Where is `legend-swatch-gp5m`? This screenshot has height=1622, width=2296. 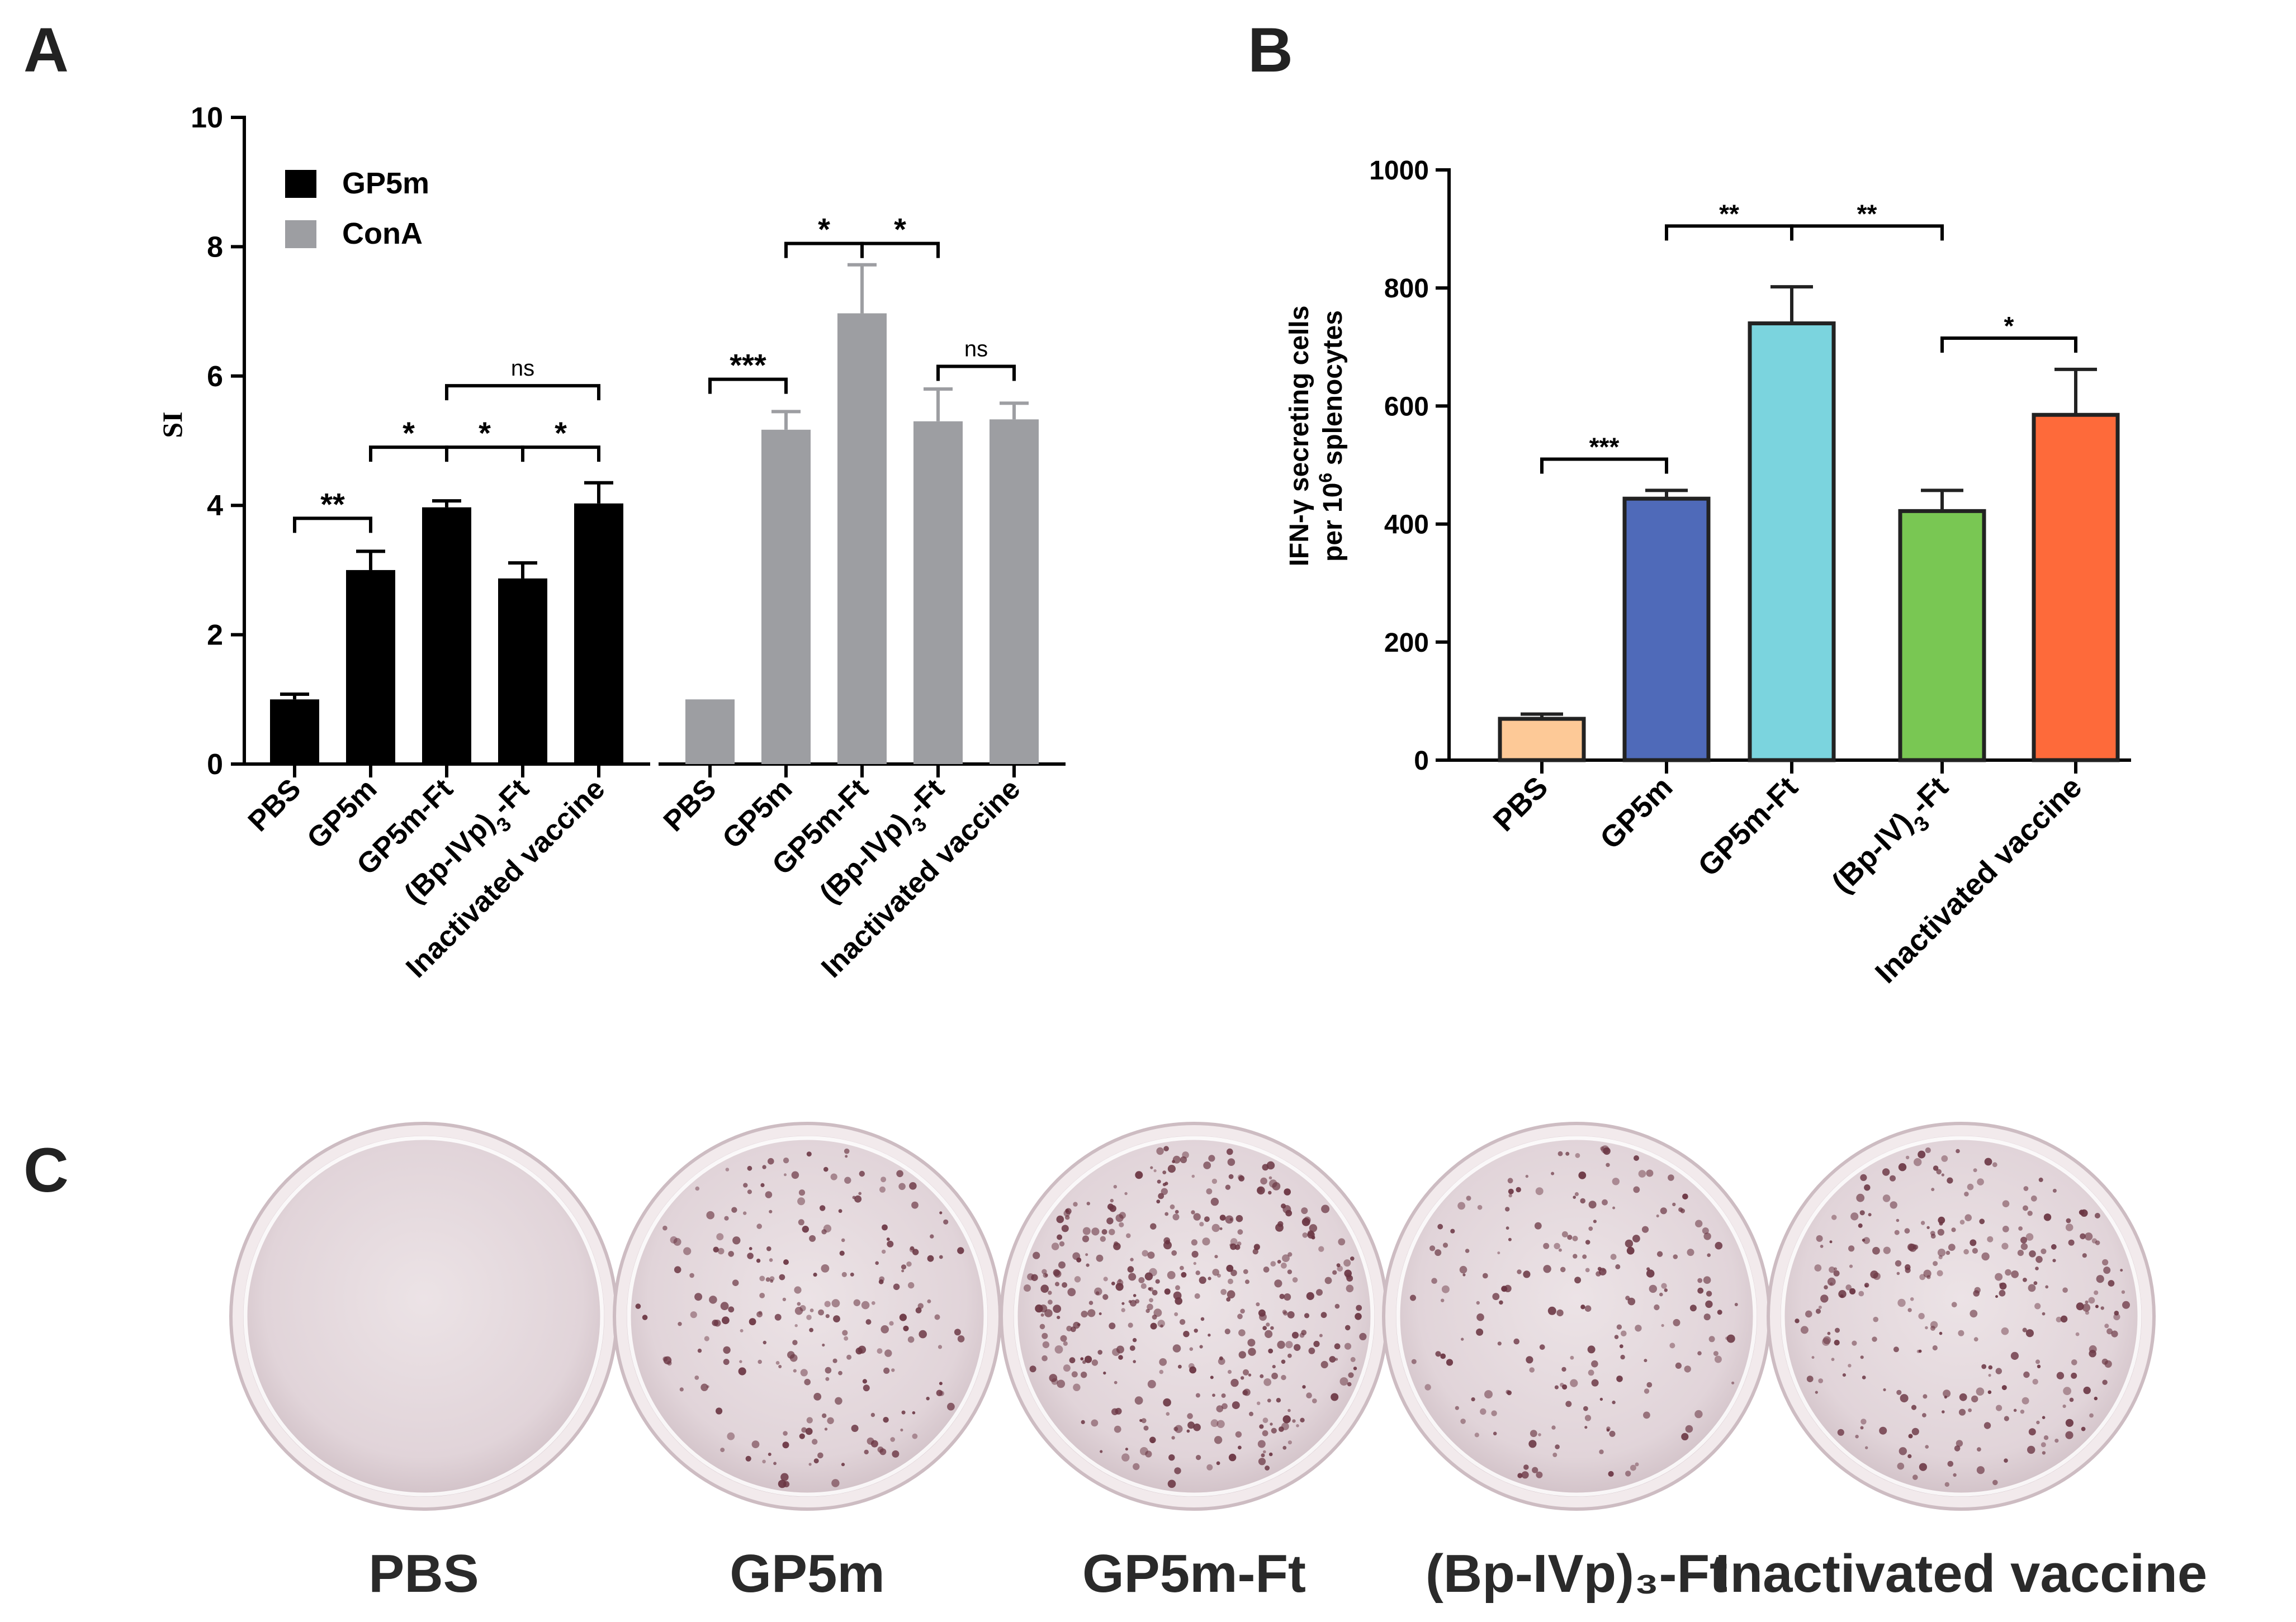 legend-swatch-gp5m is located at coordinates (301, 184).